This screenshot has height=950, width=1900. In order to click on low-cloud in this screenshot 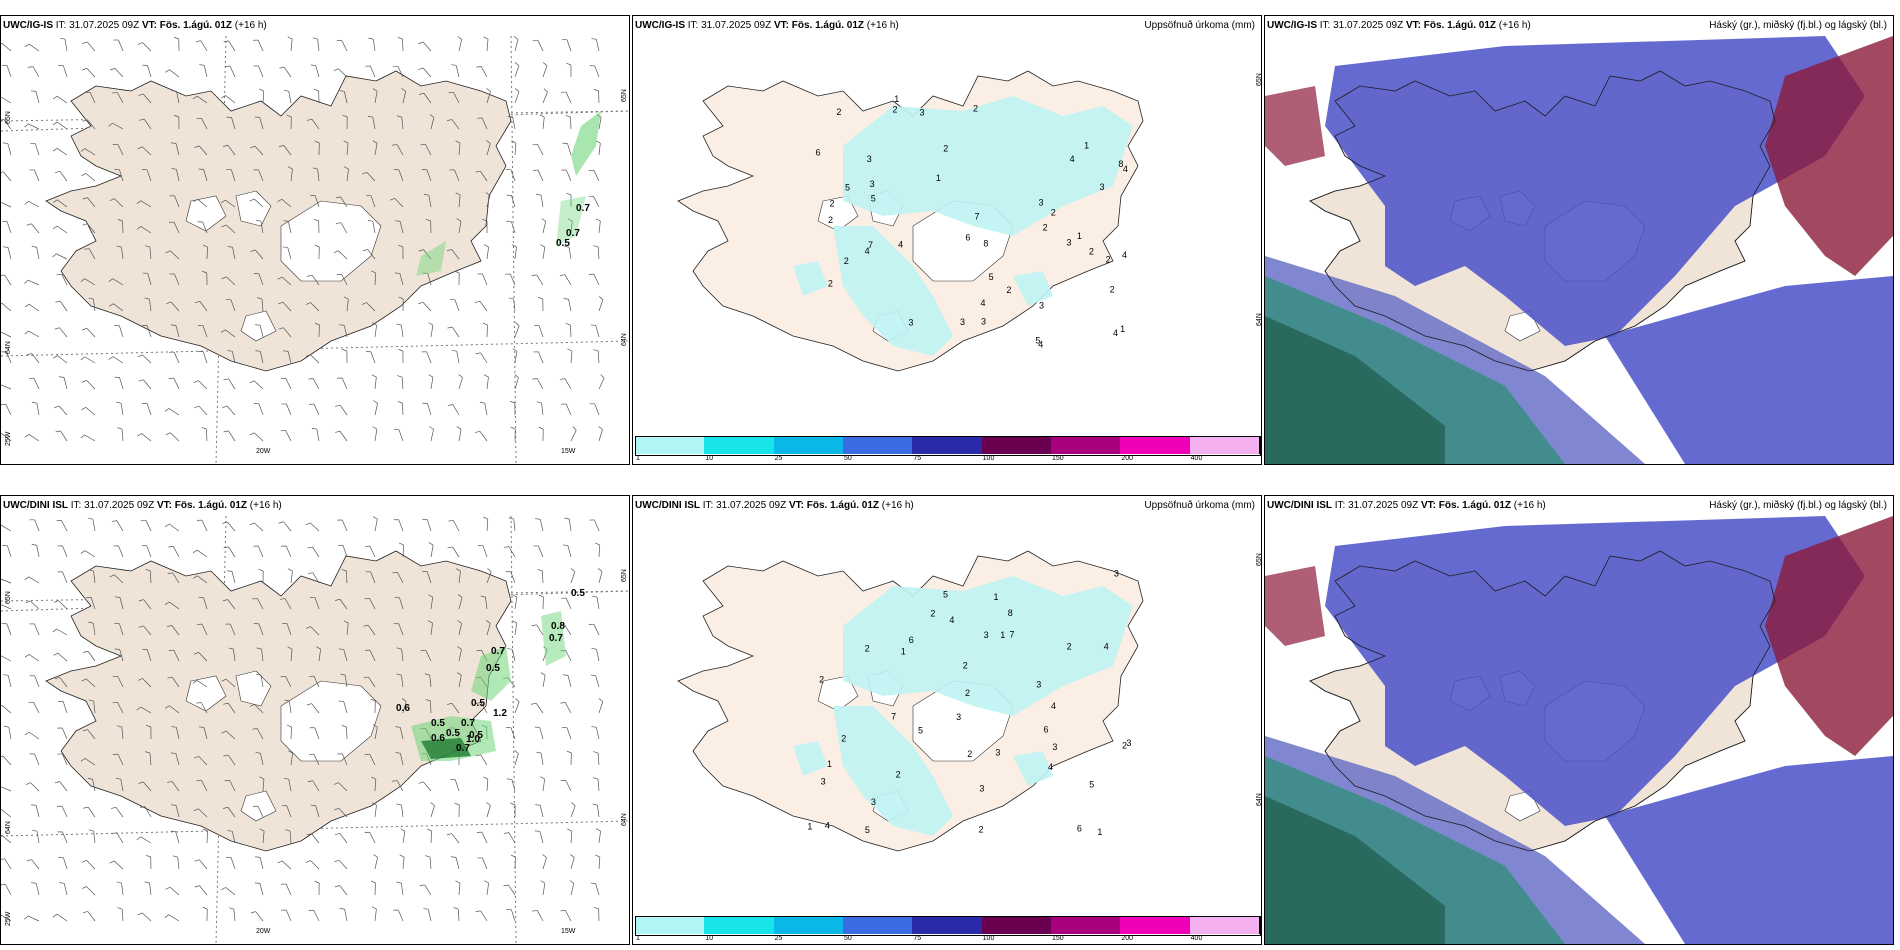, I will do `click(1355, 390)`.